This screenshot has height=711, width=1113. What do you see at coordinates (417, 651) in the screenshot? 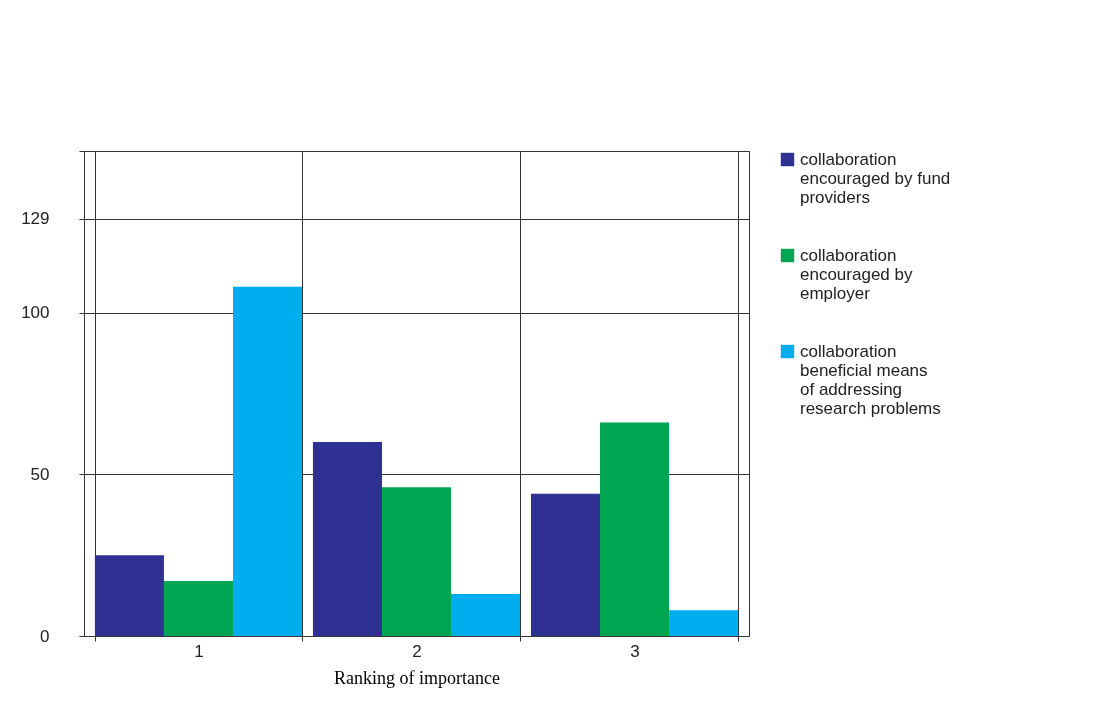
I see `x-tick-label: 2` at bounding box center [417, 651].